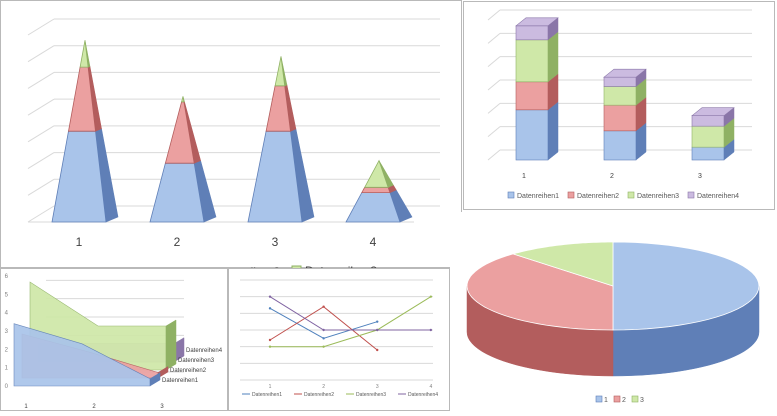  Describe the element at coordinates (7, 387) in the screenshot. I see `y-tick-label-0: 0` at that location.